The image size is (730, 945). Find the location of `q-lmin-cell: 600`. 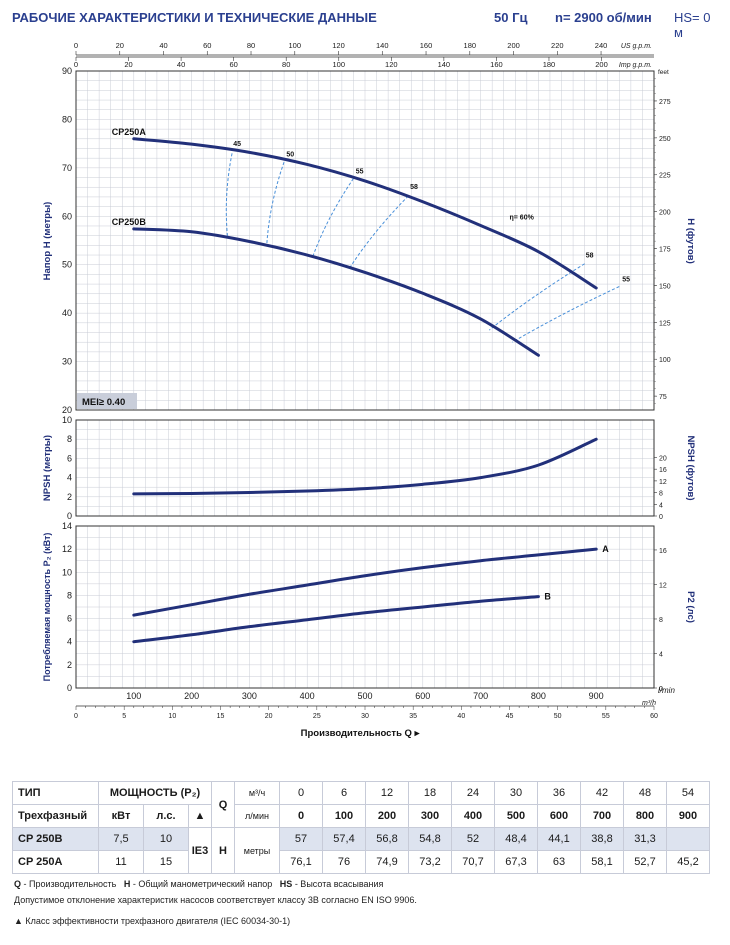

q-lmin-cell: 600 is located at coordinates (559, 816).